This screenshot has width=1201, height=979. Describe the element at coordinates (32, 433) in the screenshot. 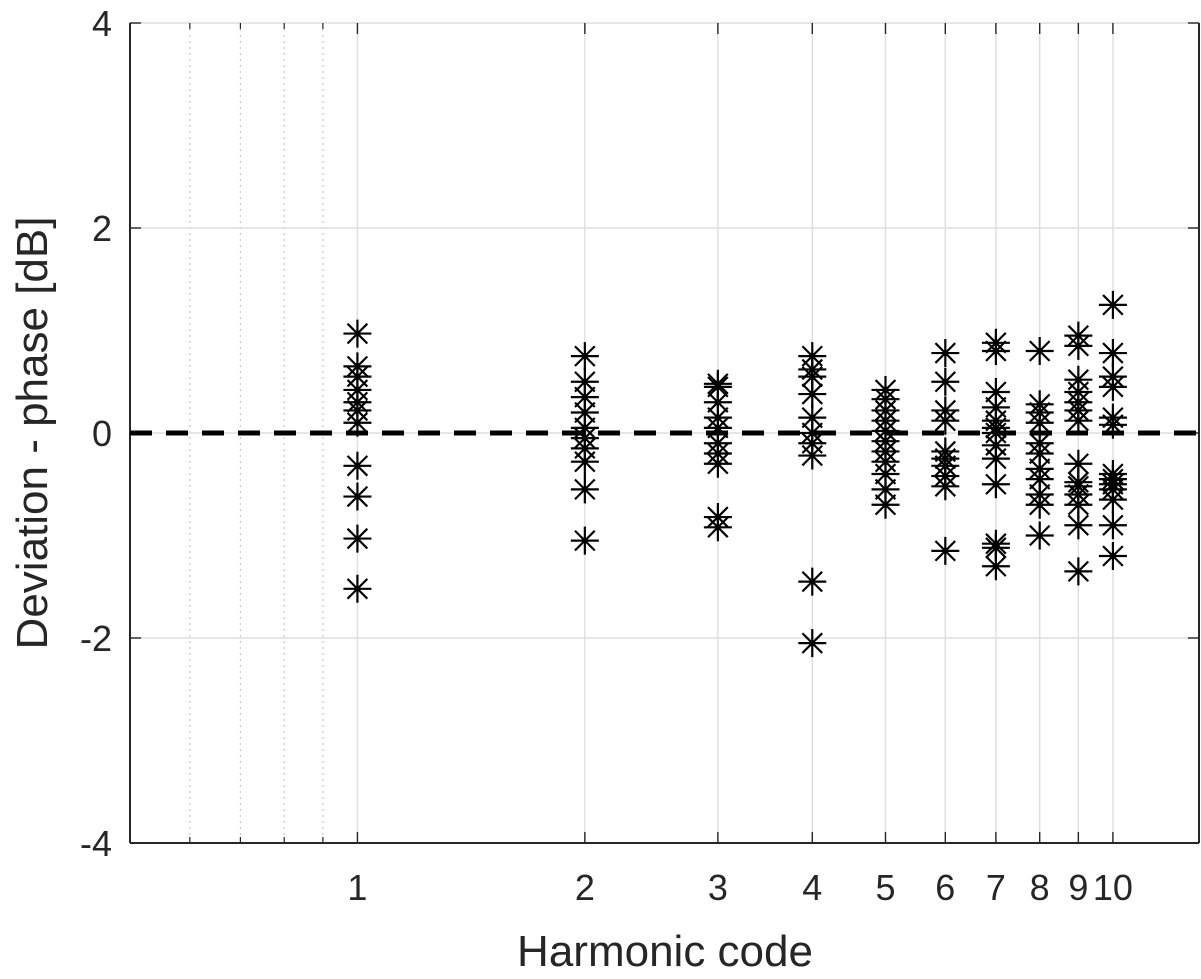

I see `y-axis-label: Deviation - phase [dB]` at that location.